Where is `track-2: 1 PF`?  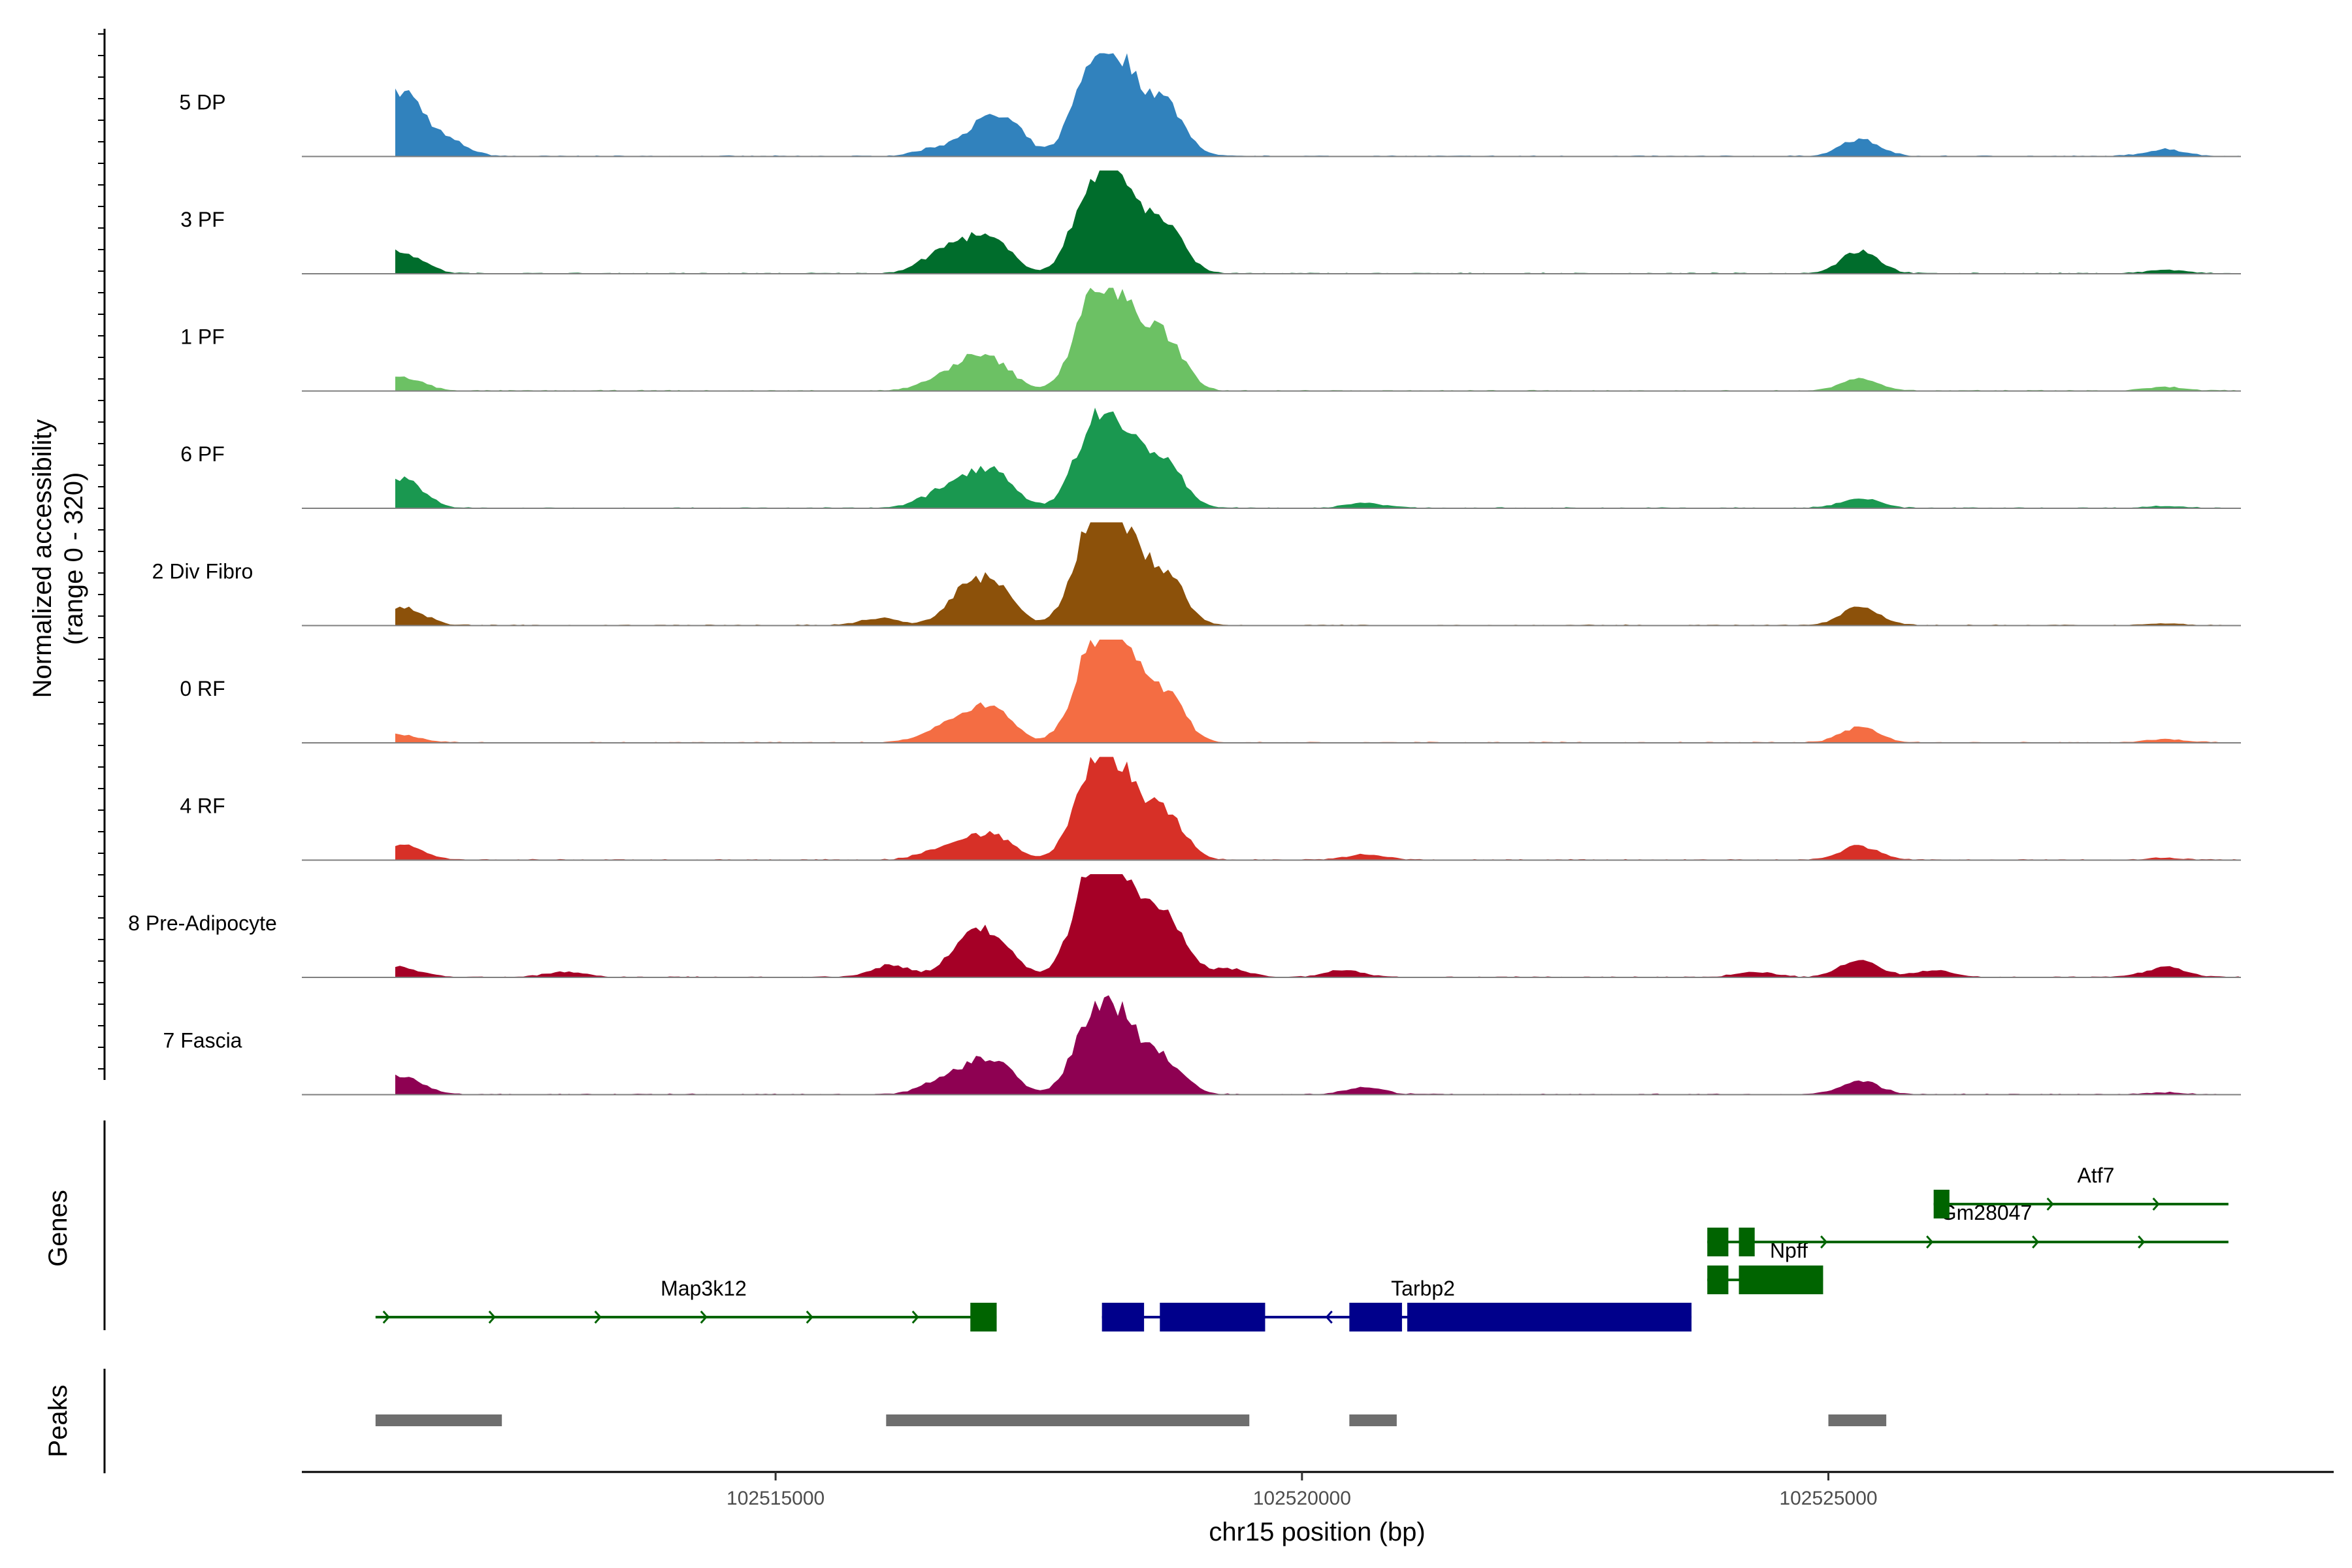
track-2: 1 PF is located at coordinates (1210, 339).